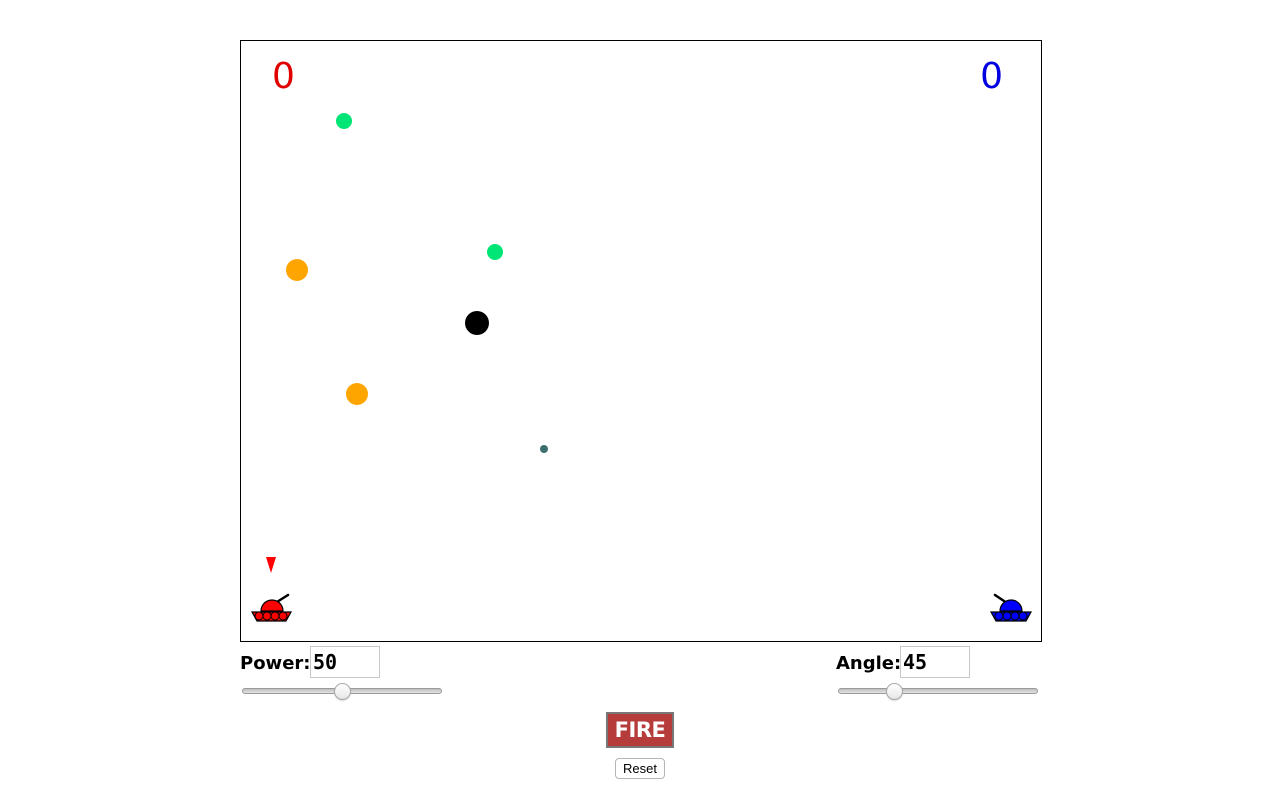 Image resolution: width=1280 pixels, height=800 pixels. I want to click on angle-slider-thumb, so click(894, 691).